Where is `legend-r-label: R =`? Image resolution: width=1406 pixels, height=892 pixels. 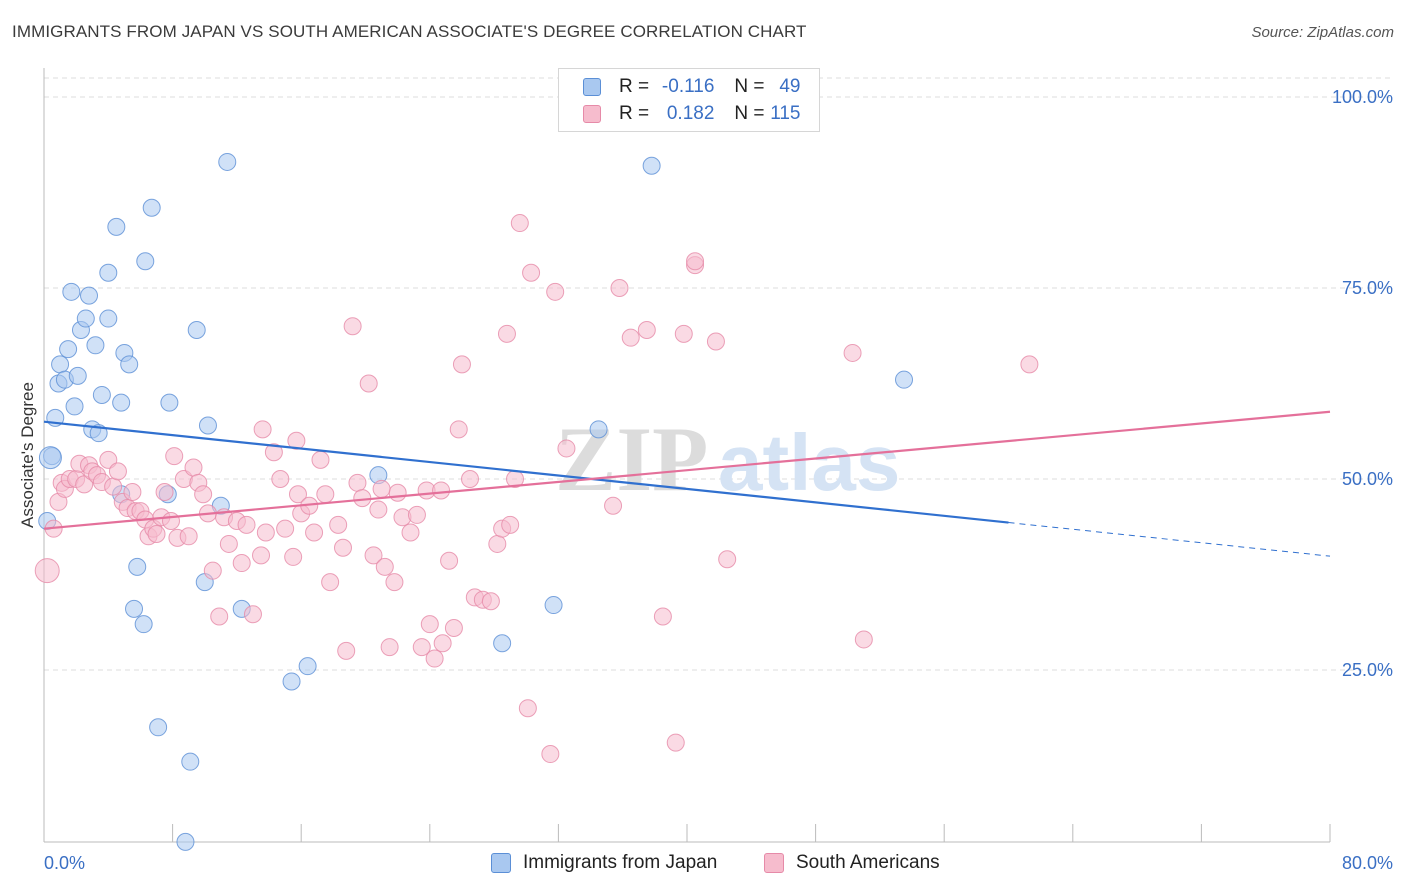
legend-r-label: R = is located at coordinates (634, 113).